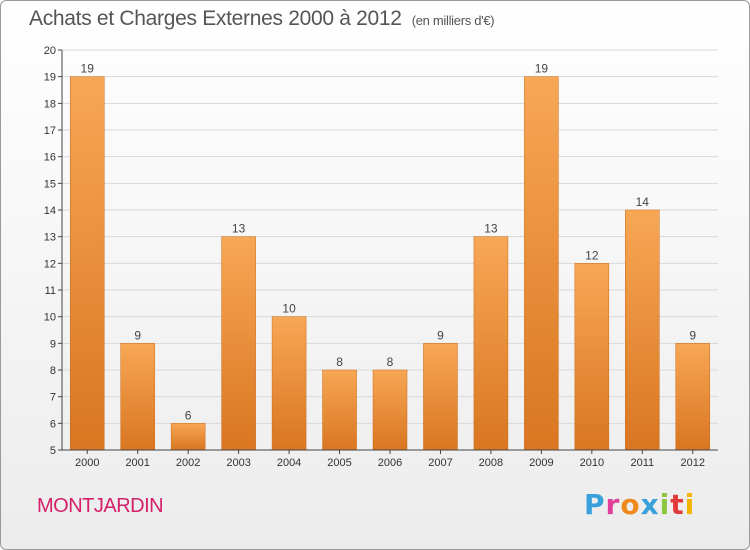  What do you see at coordinates (53, 344) in the screenshot?
I see `y-tick-label: 9` at bounding box center [53, 344].